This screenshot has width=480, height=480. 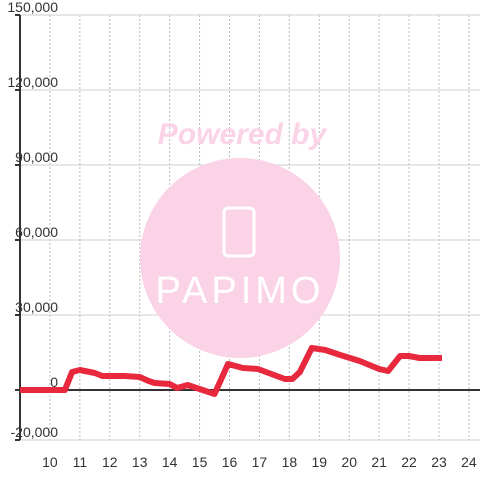 I want to click on watermark-logo: PAPIMO, so click(x=240, y=291).